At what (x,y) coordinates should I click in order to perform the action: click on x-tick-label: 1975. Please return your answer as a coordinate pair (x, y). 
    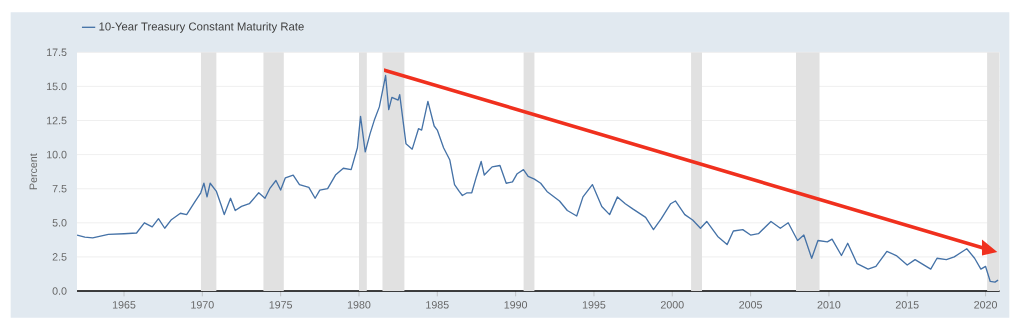
    Looking at the image, I should click on (281, 305).